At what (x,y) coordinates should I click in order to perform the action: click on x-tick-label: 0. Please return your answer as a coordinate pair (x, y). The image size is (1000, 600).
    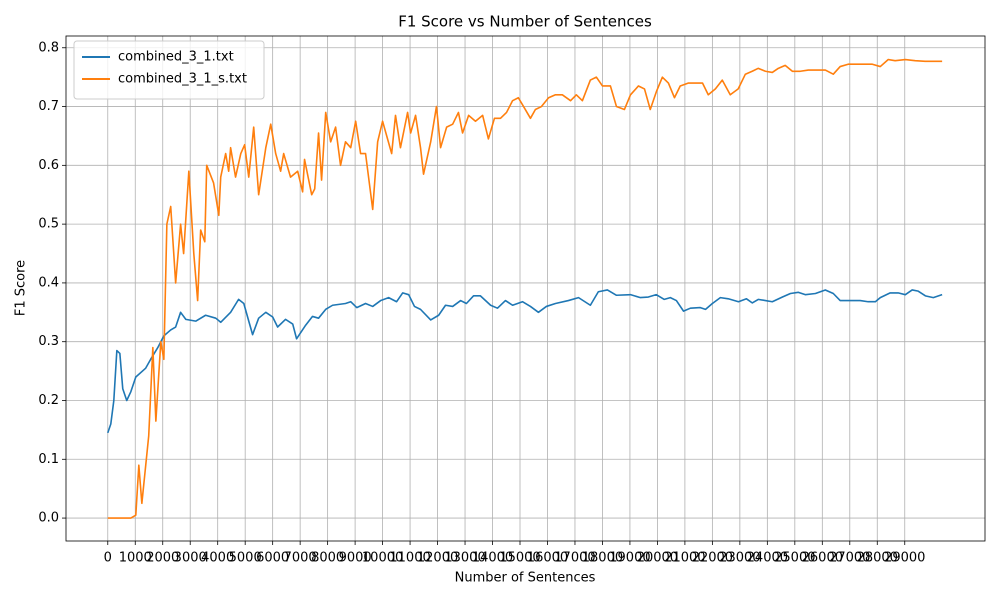
    Looking at the image, I should click on (108, 558).